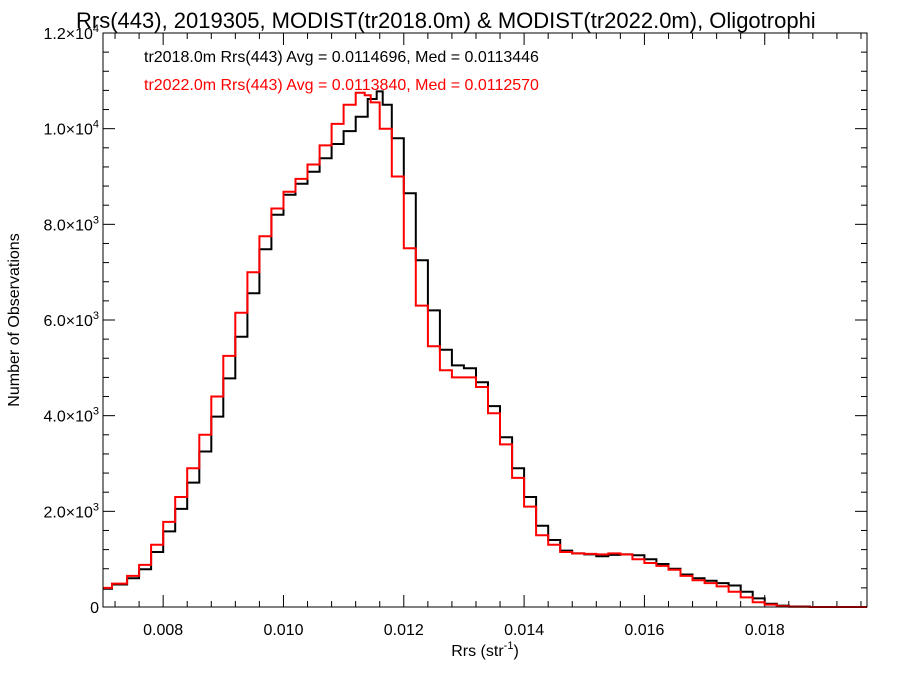 This screenshot has height=675, width=900. Describe the element at coordinates (509, 646) in the screenshot. I see `x-axis-label-sup: -1` at that location.